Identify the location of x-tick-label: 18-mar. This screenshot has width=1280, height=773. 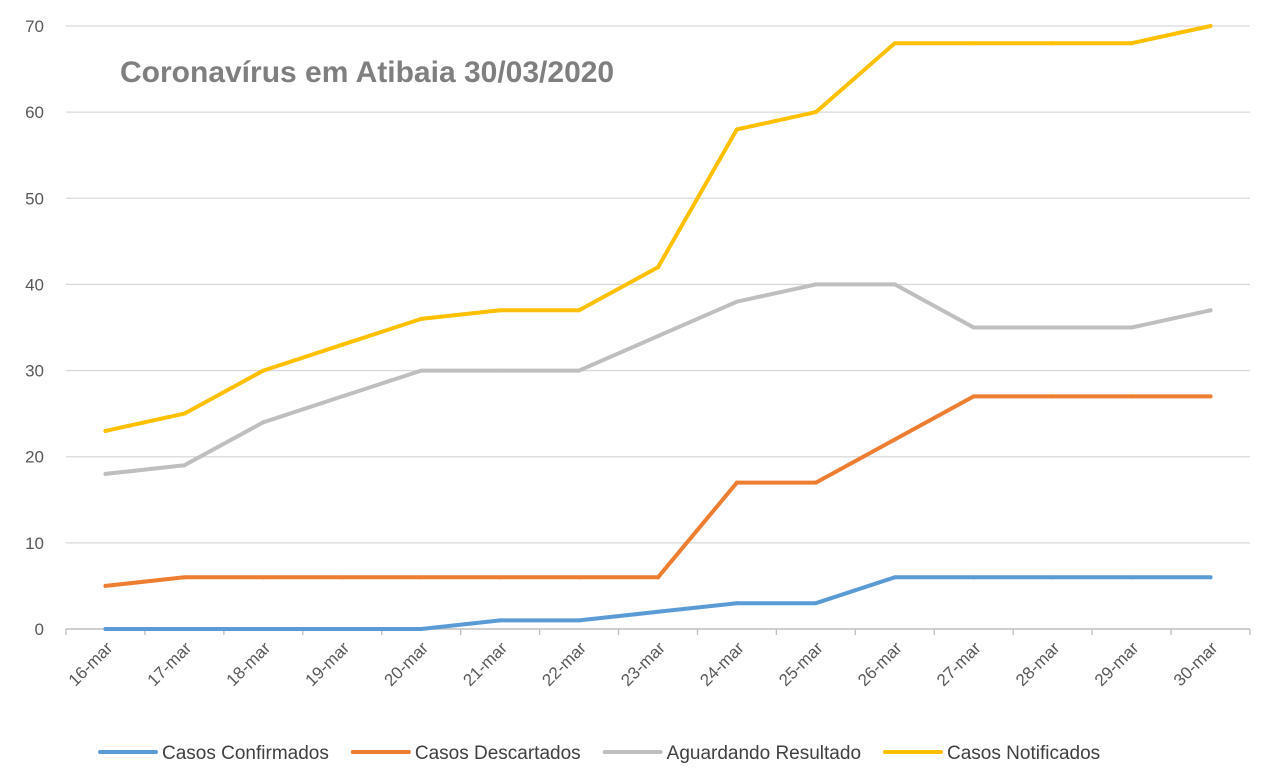
(249, 664).